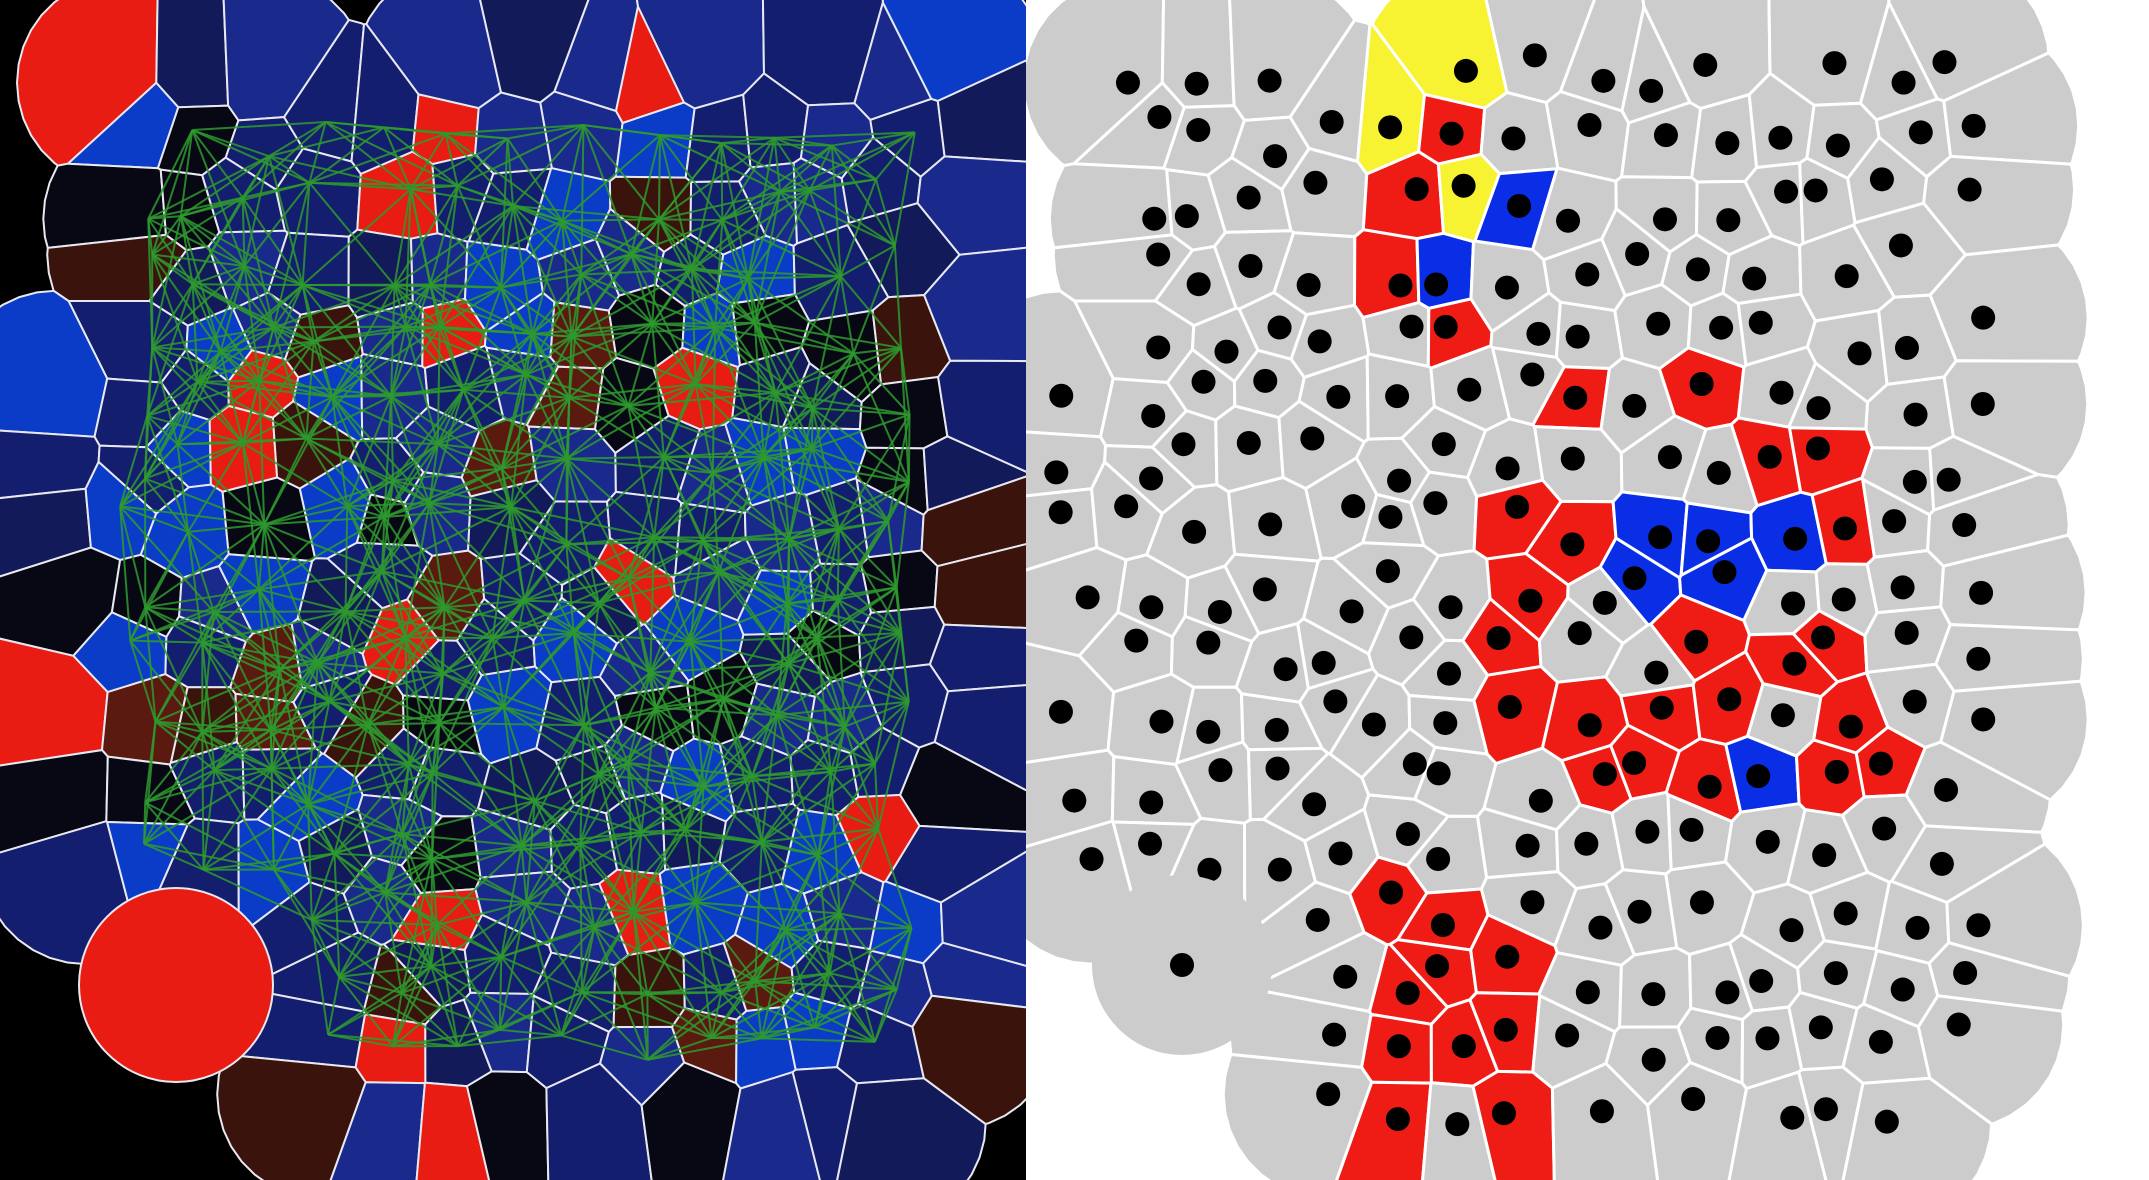 This screenshot has height=1180, width=2149. What do you see at coordinates (981, 111) in the screenshot?
I see `voronoi-cell` at bounding box center [981, 111].